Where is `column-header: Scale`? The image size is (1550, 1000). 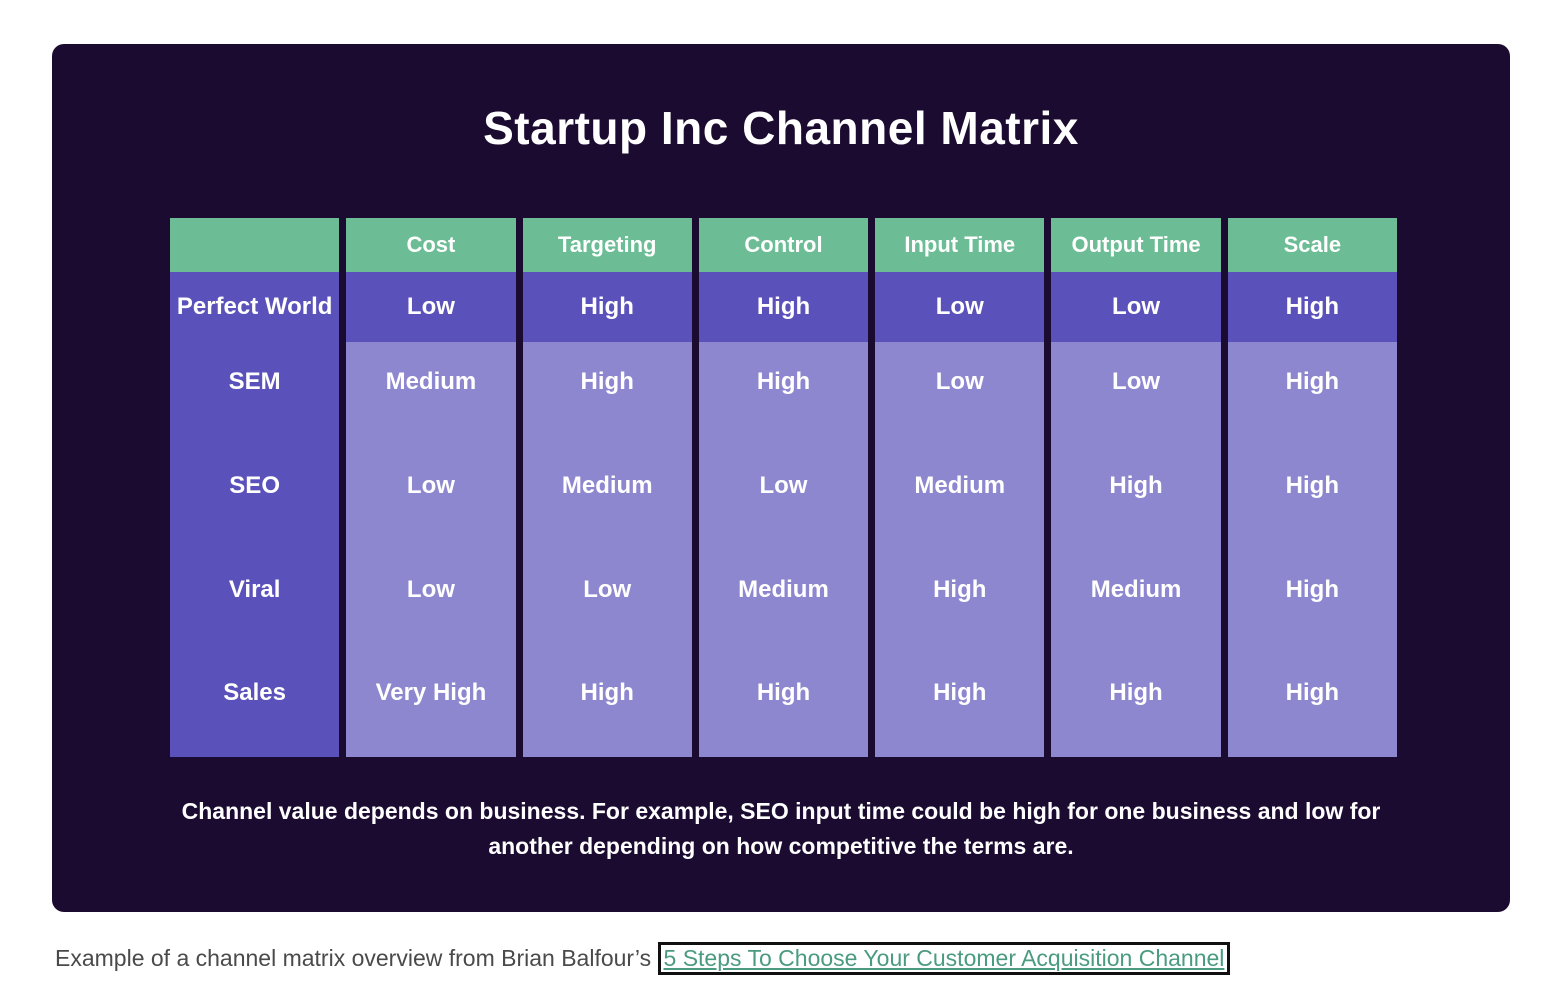
column-header: Scale is located at coordinates (1312, 245).